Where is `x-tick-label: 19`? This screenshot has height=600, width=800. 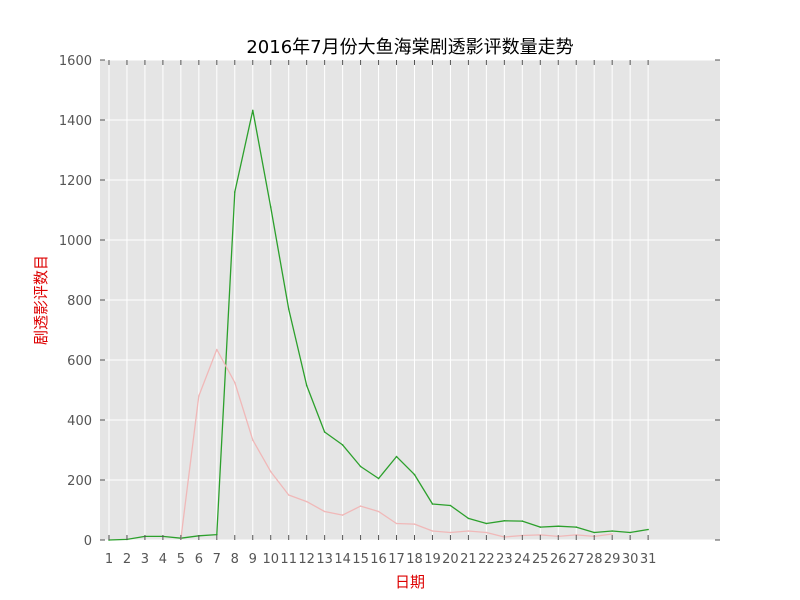
x-tick-label: 19 is located at coordinates (432, 559).